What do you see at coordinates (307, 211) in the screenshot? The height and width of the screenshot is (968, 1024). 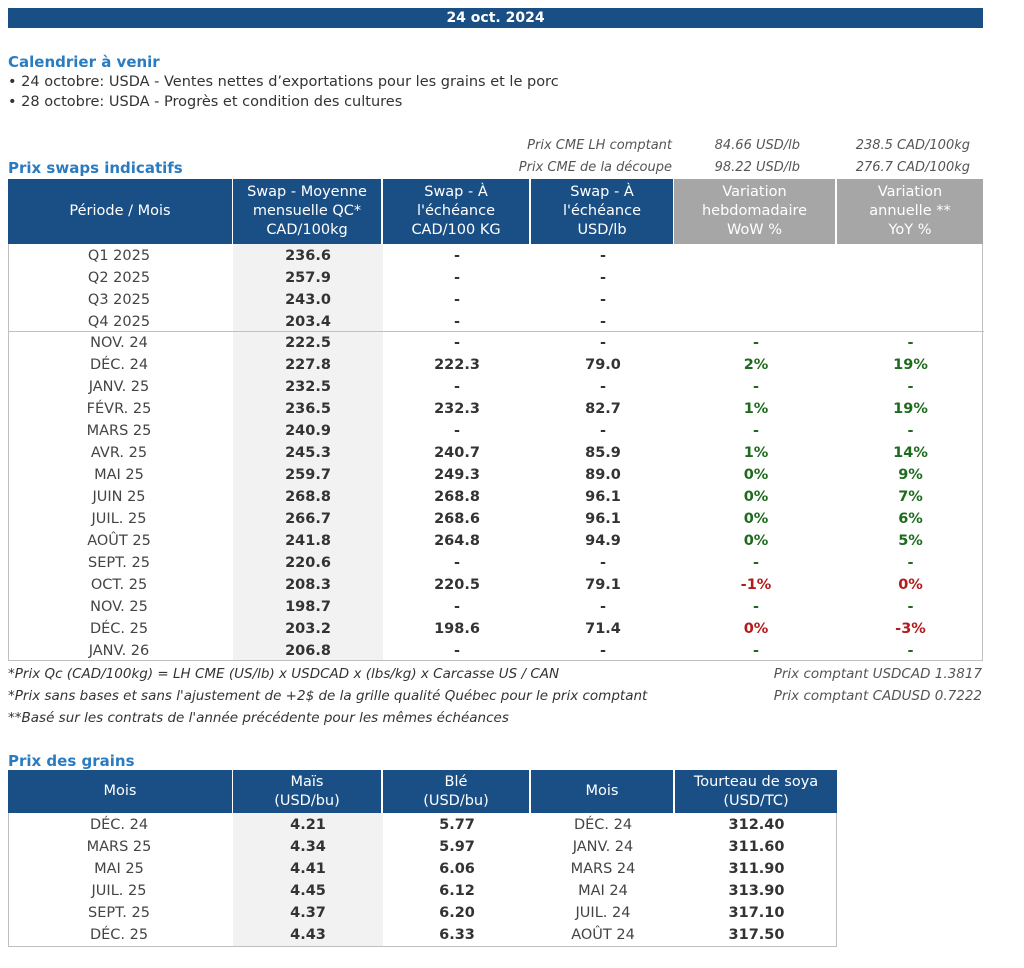 I see `header-swap-moyenne: Swap - Moyenne mensuelle QC* CAD/100kg` at bounding box center [307, 211].